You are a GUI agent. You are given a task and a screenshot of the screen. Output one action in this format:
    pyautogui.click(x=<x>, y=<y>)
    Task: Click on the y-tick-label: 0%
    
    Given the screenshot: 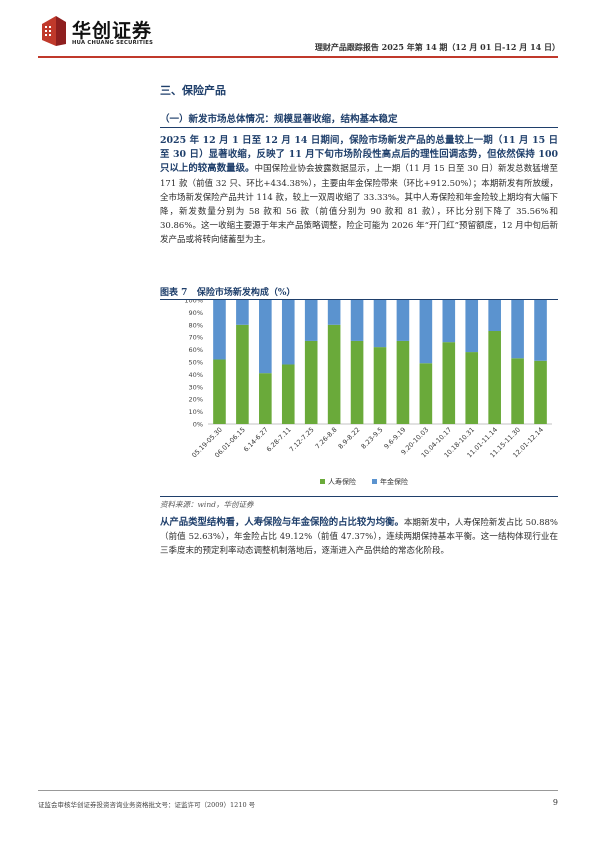 What is the action you would take?
    pyautogui.click(x=198, y=425)
    